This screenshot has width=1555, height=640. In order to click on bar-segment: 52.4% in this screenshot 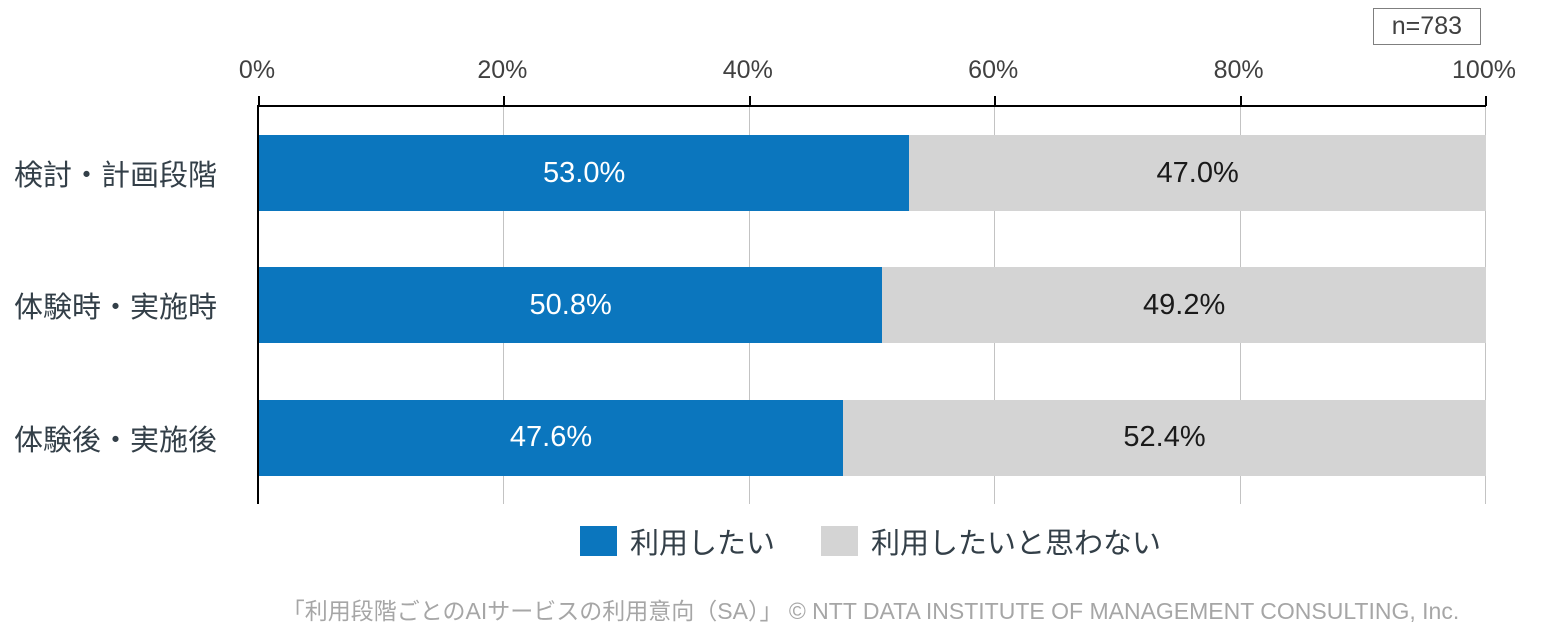, I will do `click(1164, 437)`.